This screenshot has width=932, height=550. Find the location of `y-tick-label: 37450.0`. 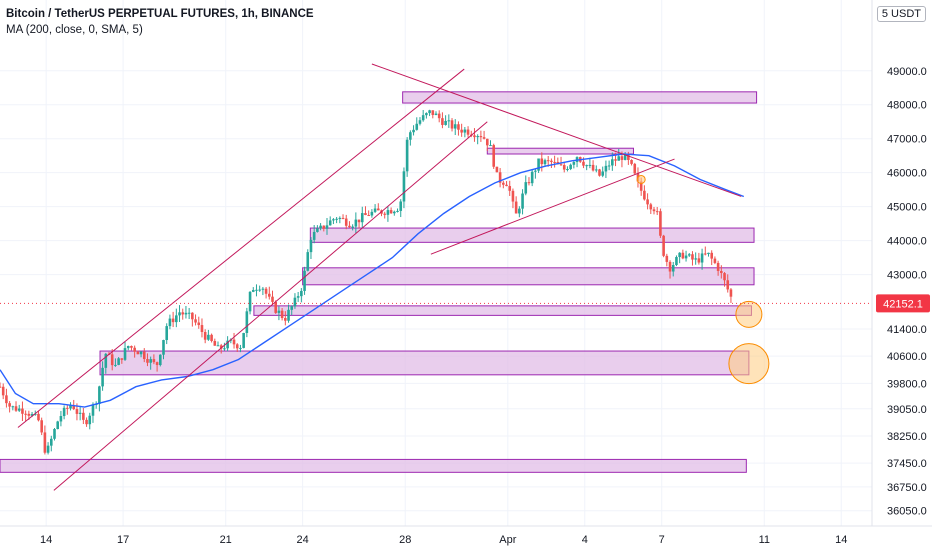

y-tick-label: 37450.0 is located at coordinates (907, 464).